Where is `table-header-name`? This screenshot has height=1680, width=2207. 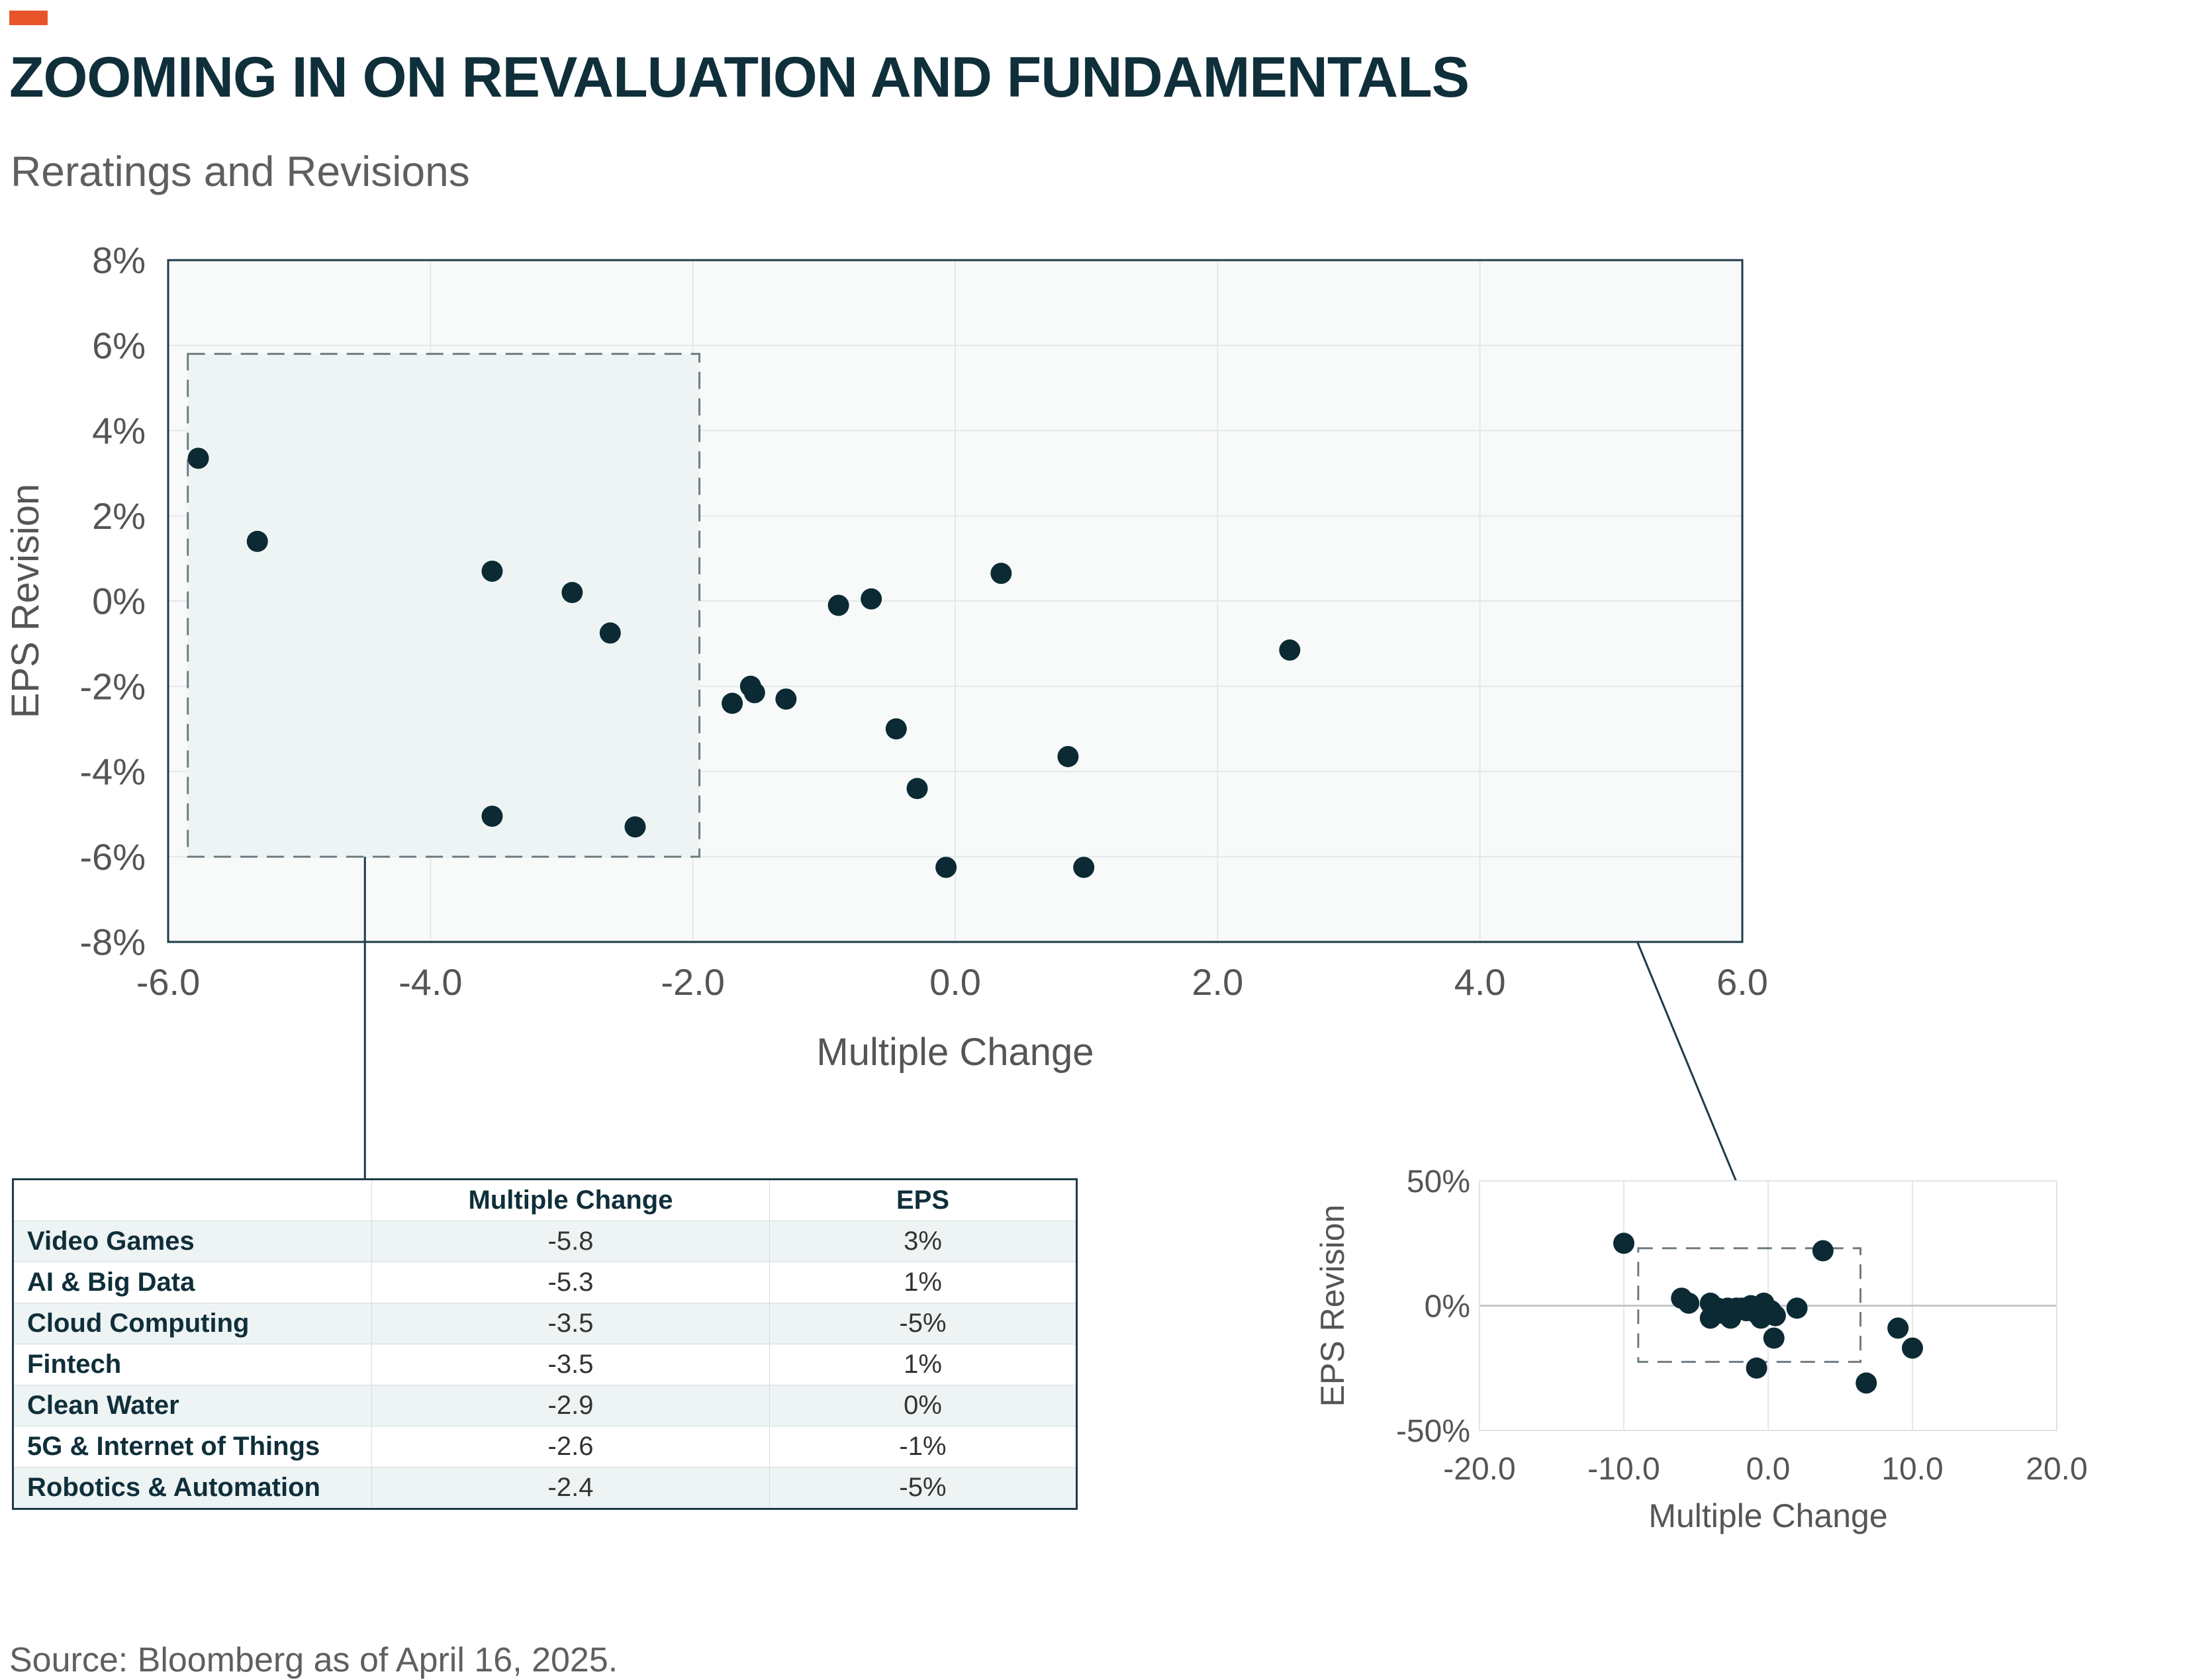 table-header-name is located at coordinates (192, 1200).